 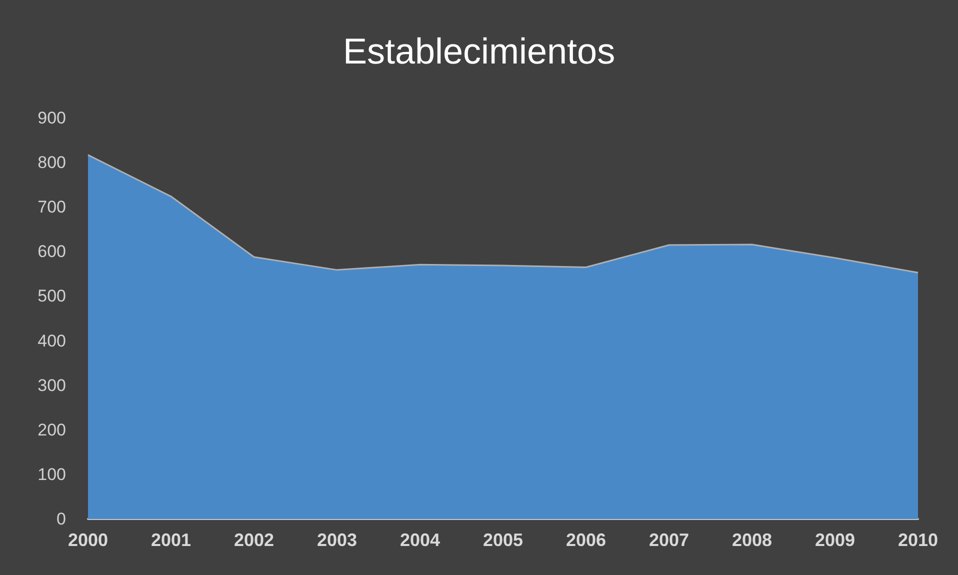 What do you see at coordinates (52, 385) in the screenshot?
I see `y-tick-label: 300` at bounding box center [52, 385].